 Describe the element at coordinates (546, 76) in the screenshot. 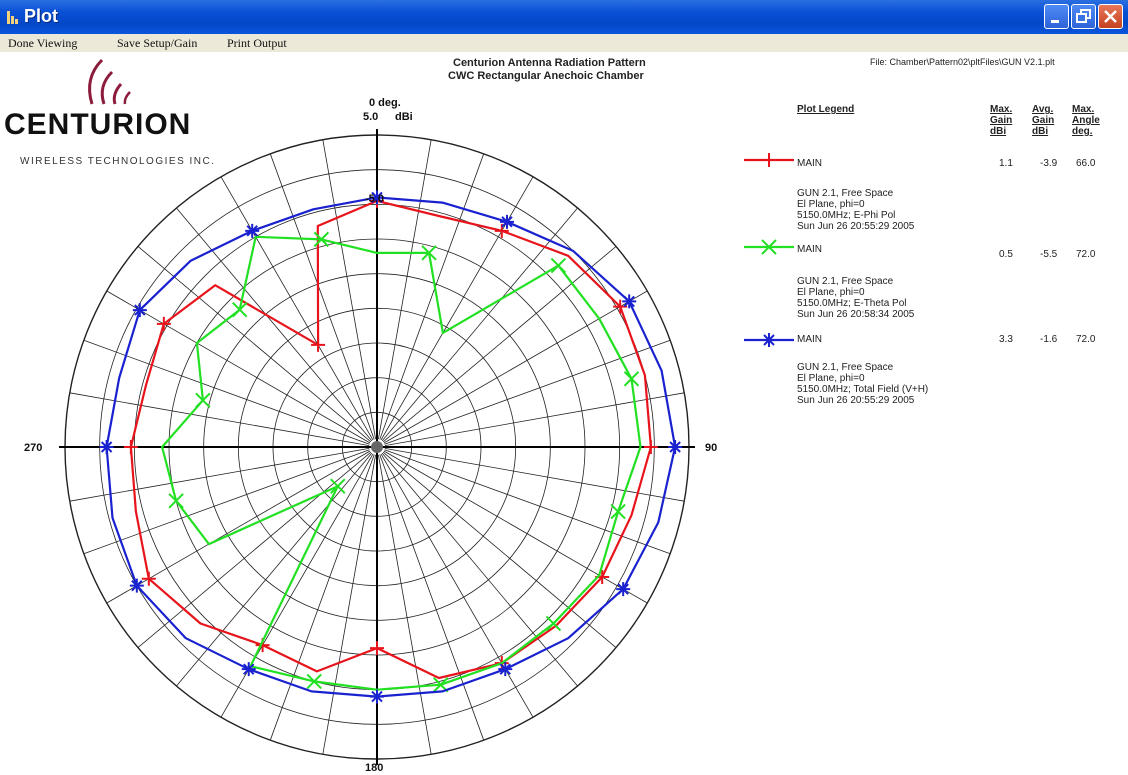

I see `plot-title-line2: CWC Rectangular Anechoic Chamber` at that location.